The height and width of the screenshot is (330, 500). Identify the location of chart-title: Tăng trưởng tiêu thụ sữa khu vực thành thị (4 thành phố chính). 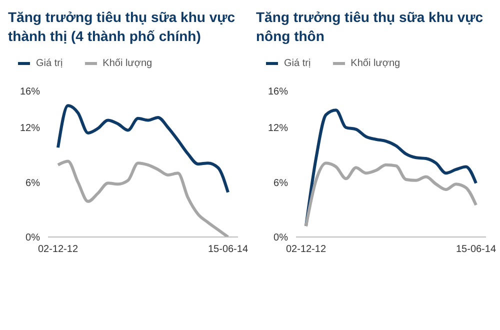
(122, 27).